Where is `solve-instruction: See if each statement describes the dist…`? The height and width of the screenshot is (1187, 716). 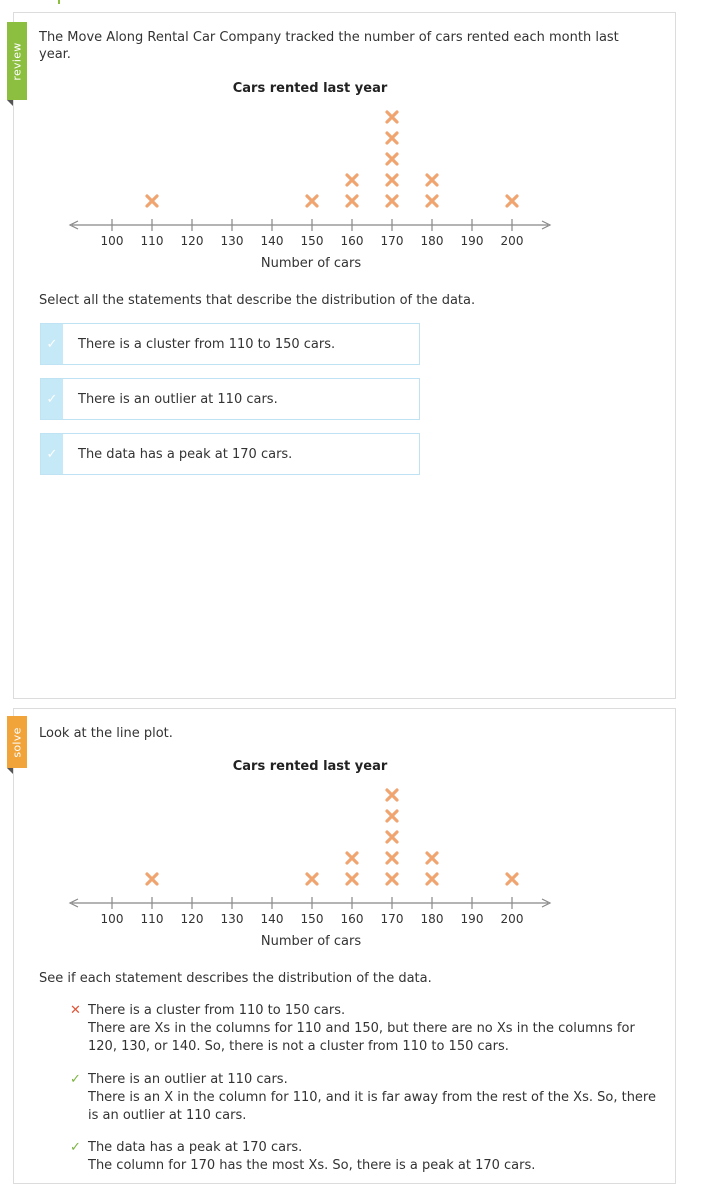
solve-instruction: See if each statement describes the dist… is located at coordinates (235, 978).